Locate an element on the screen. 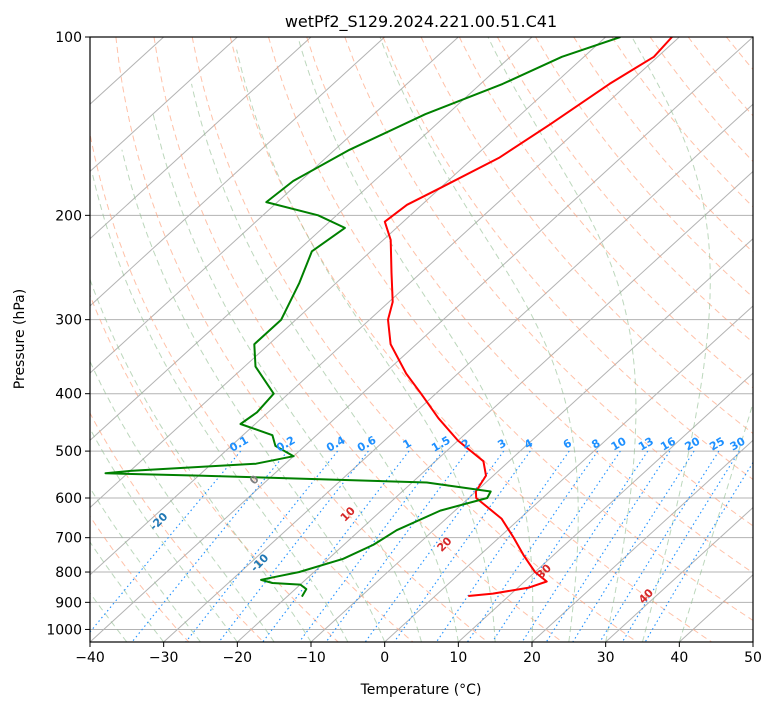 The image size is (775, 708). x-tick-label: 30 is located at coordinates (606, 658).